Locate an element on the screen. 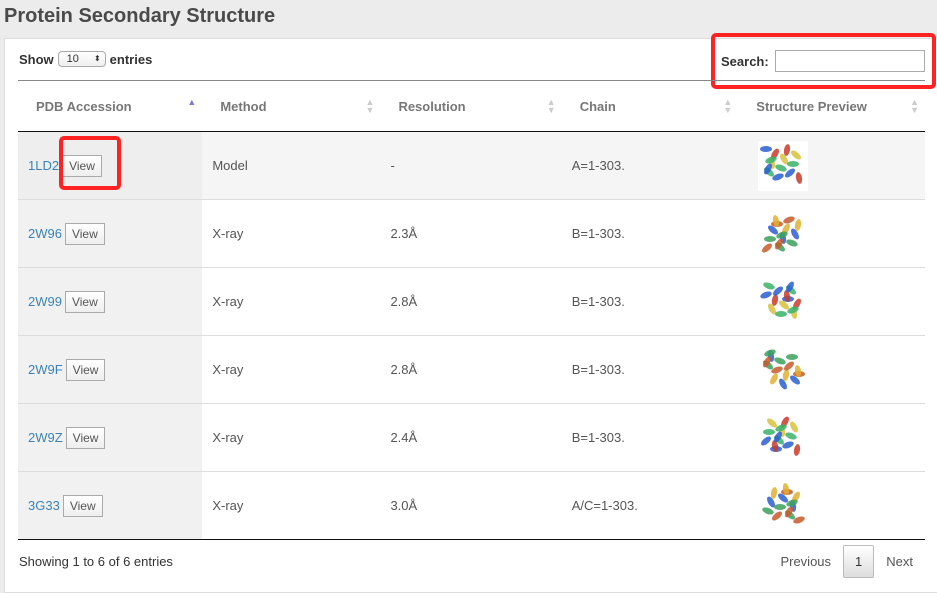 Image resolution: width=937 pixels, height=593 pixels. table-row: 2W9Z View X-ray 2.4Å B=1-303. is located at coordinates (471, 437).